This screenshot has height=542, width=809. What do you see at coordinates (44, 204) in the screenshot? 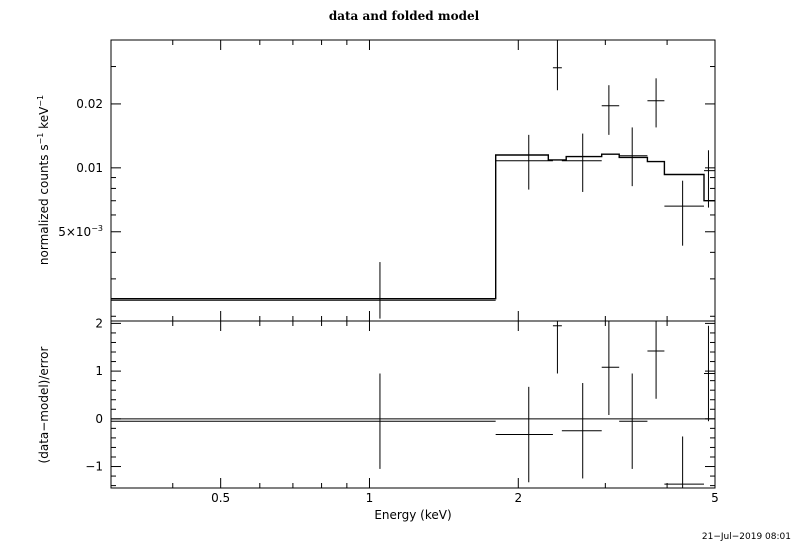
I see `ylabel-main: normalized counts s` at bounding box center [44, 204].